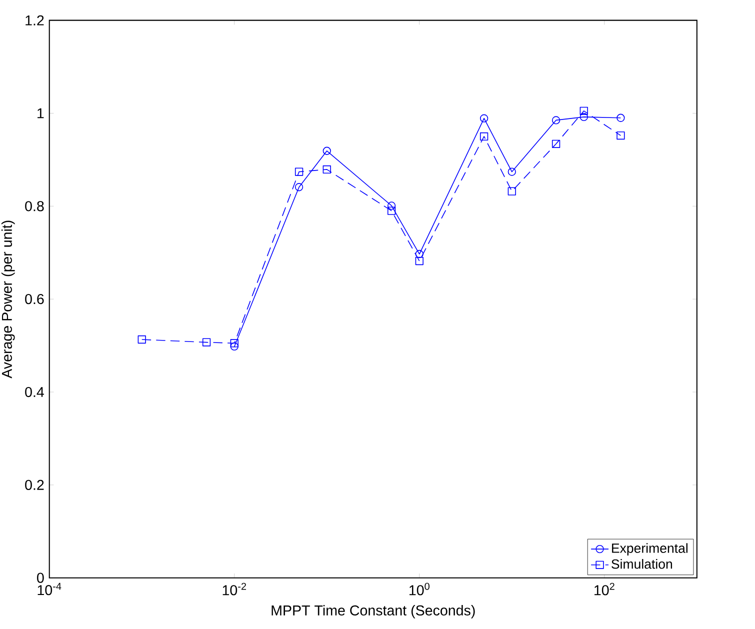  Describe the element at coordinates (34, 206) in the screenshot. I see `y-tick-label: 0.8` at that location.